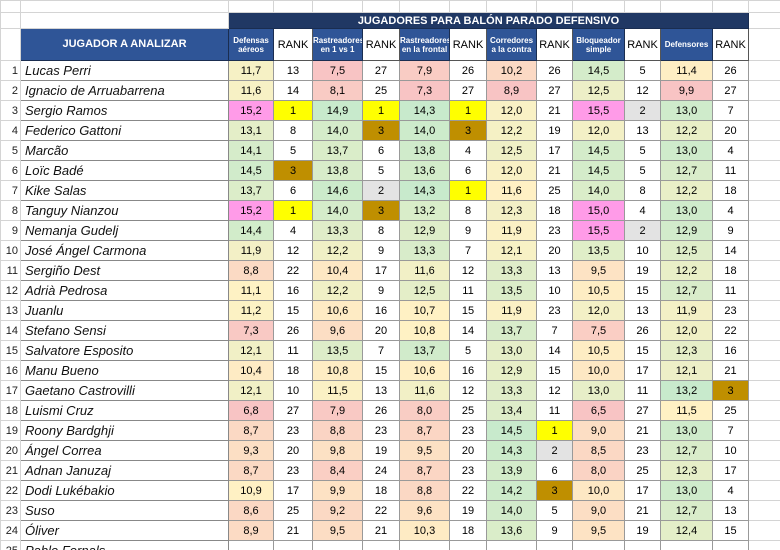 Image resolution: width=780 pixels, height=550 pixels. Describe the element at coordinates (124, 290) in the screenshot. I see `player-name: Adrià Pedrosa` at that location.